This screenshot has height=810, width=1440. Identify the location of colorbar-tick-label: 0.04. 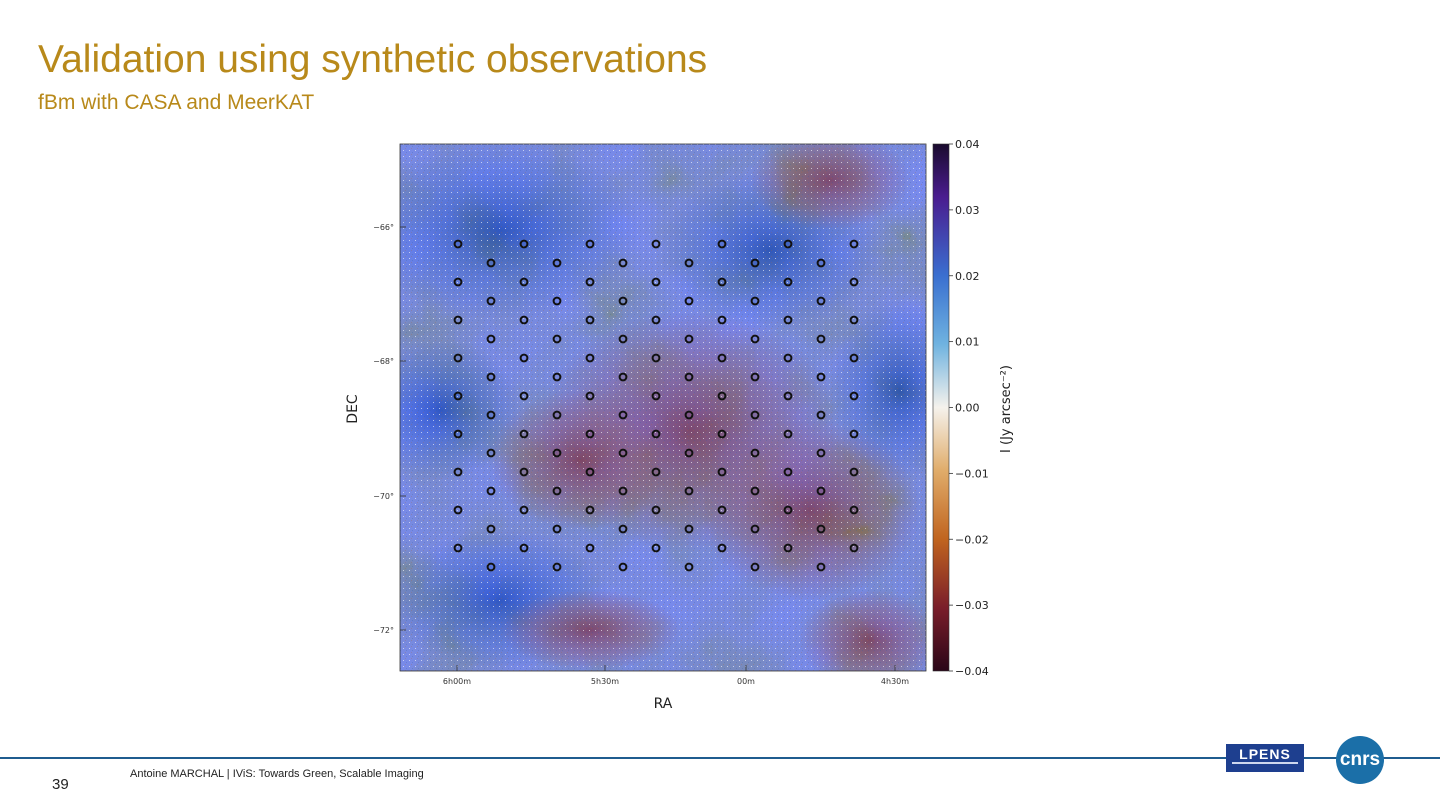
(967, 144).